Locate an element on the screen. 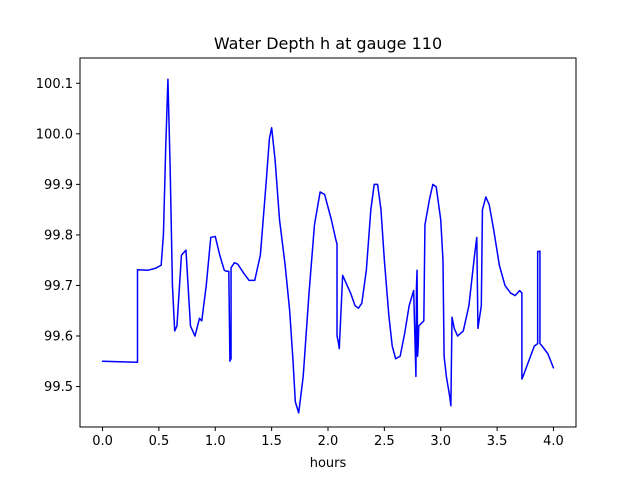 The height and width of the screenshot is (480, 640). x-tick-label: 0.5 is located at coordinates (159, 441).